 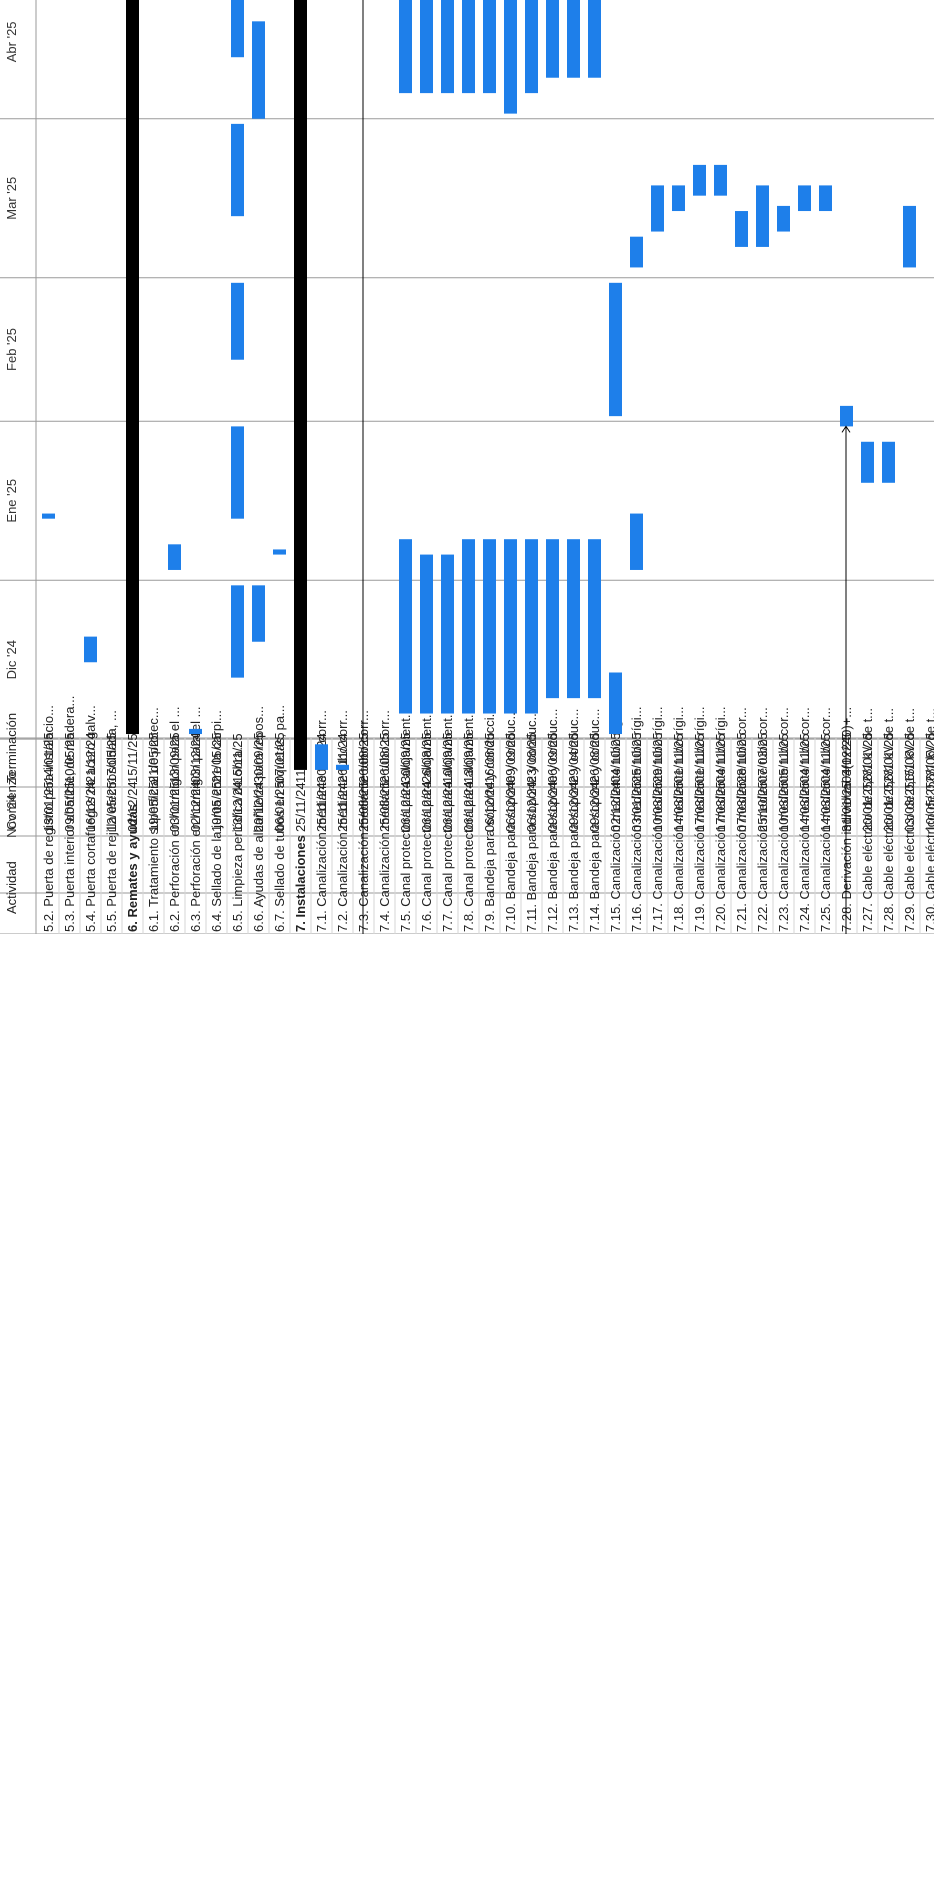 What do you see at coordinates (384, 806) in the screenshot?
I see `activity-start: 25/08/25` at bounding box center [384, 806].